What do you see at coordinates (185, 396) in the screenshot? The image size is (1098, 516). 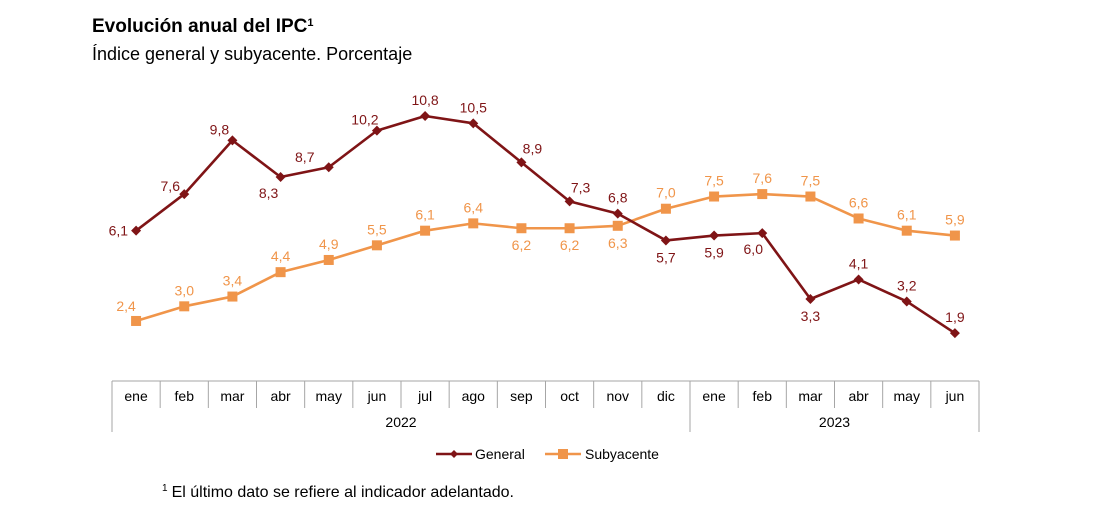 I see `x-tick-label: feb` at bounding box center [185, 396].